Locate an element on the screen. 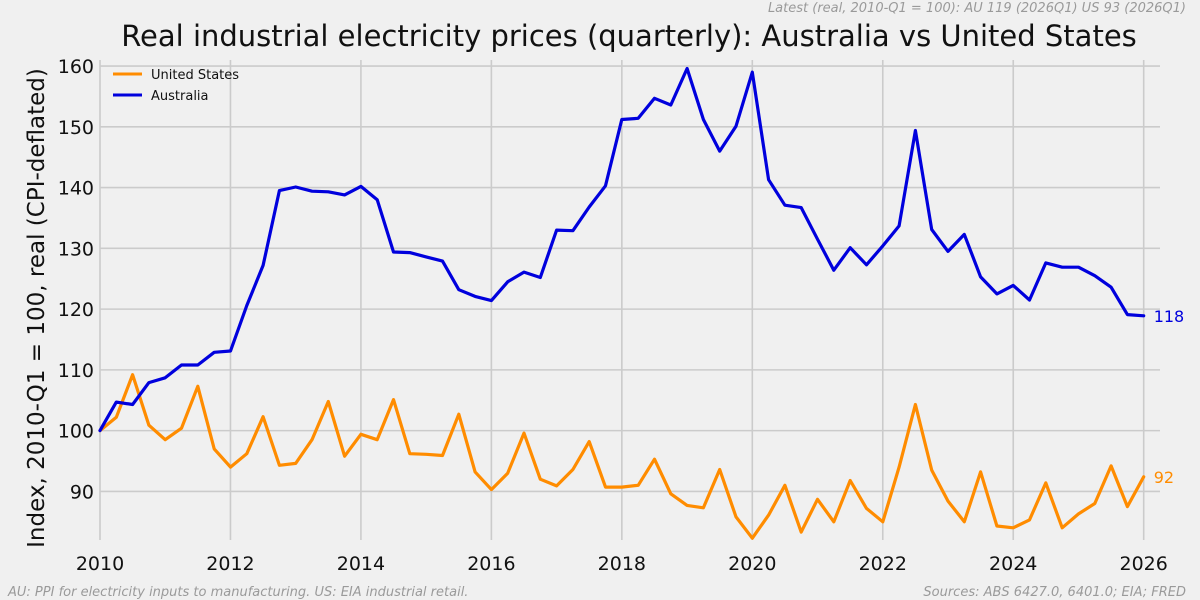 The height and width of the screenshot is (600, 1200). x-tick-2020: 2020 is located at coordinates (752, 564).